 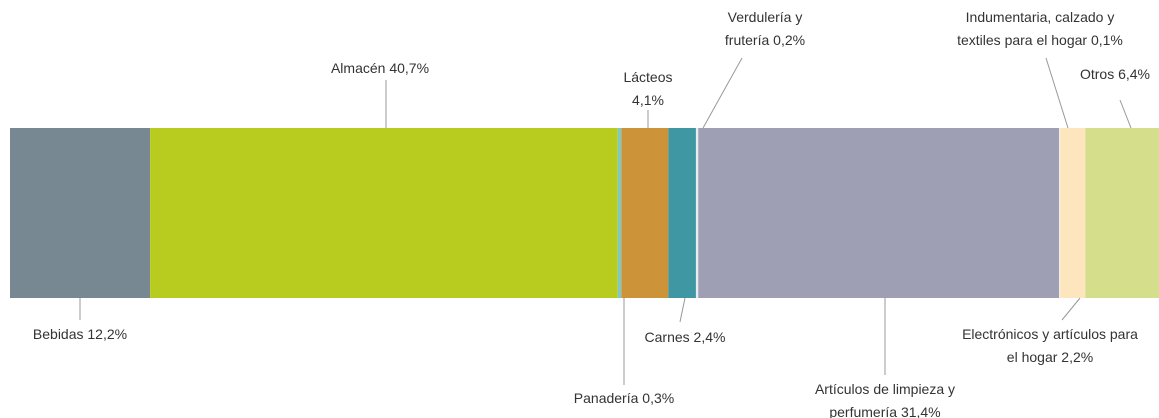 What do you see at coordinates (648, 77) in the screenshot?
I see `segment-name: Lácteos` at bounding box center [648, 77].